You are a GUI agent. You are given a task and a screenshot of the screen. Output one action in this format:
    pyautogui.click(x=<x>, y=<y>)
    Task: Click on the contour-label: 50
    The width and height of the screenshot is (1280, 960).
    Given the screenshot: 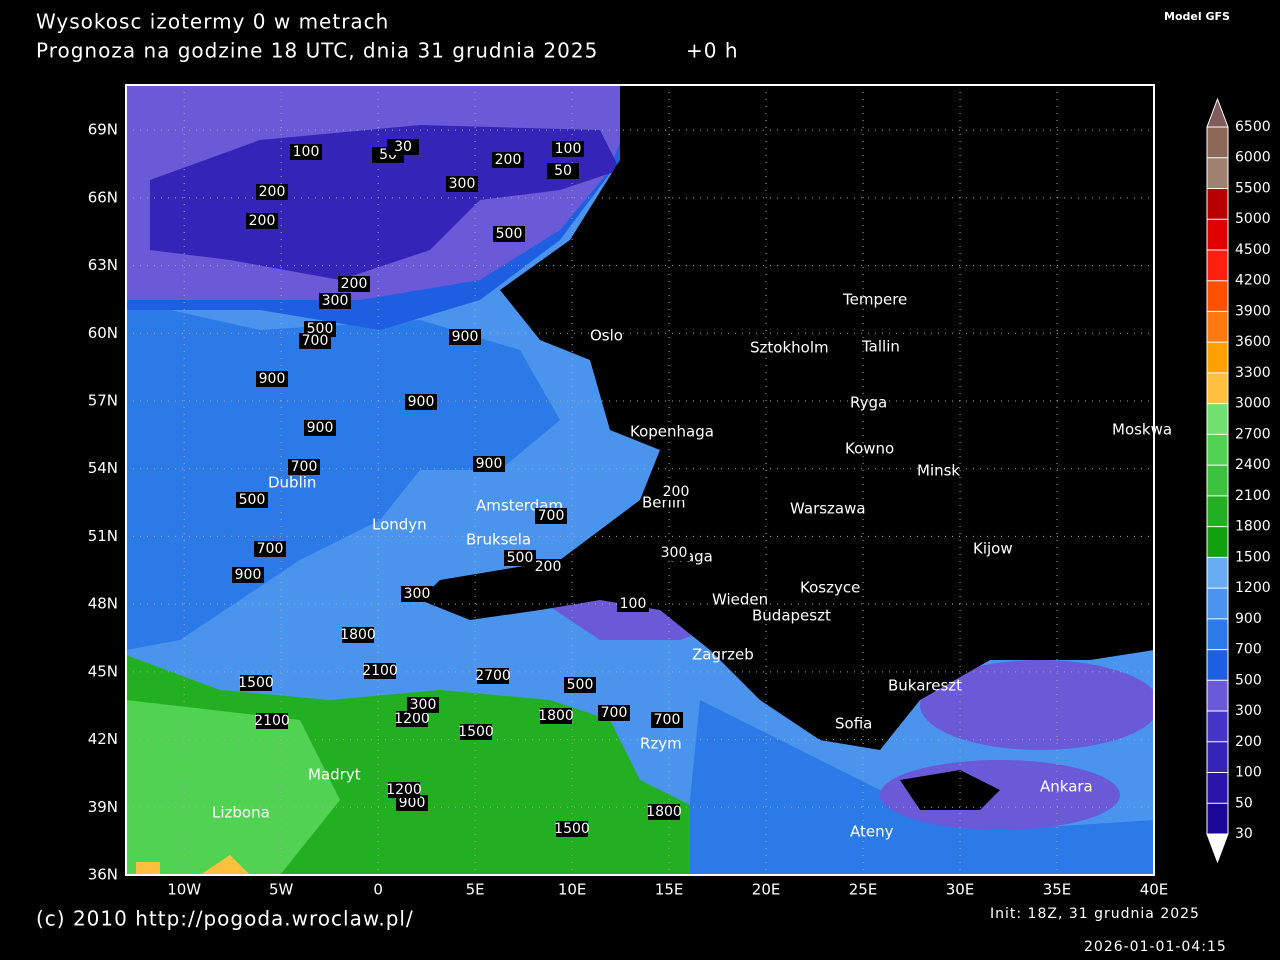 What is the action you would take?
    pyautogui.click(x=563, y=171)
    